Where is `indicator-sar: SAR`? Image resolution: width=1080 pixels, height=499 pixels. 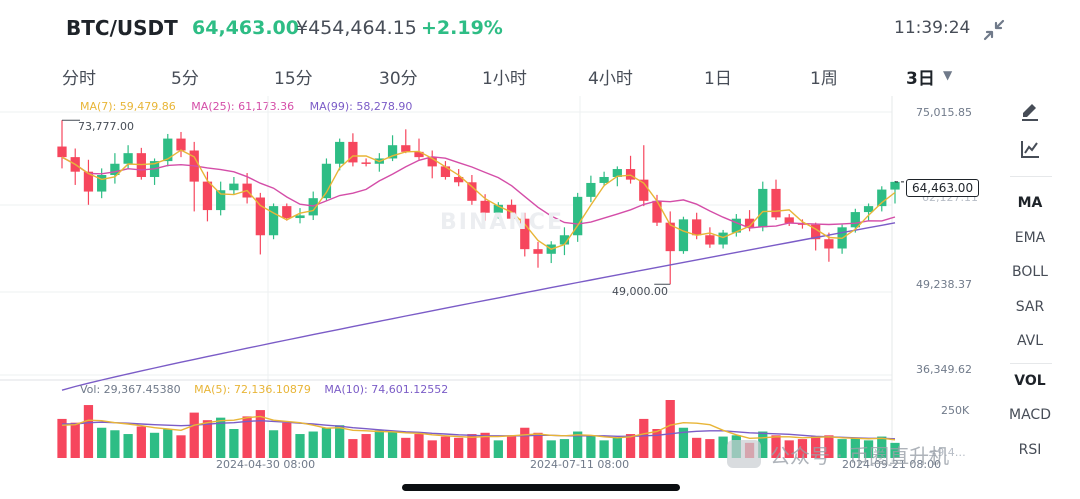
indicator-sar: SAR is located at coordinates (1030, 307).